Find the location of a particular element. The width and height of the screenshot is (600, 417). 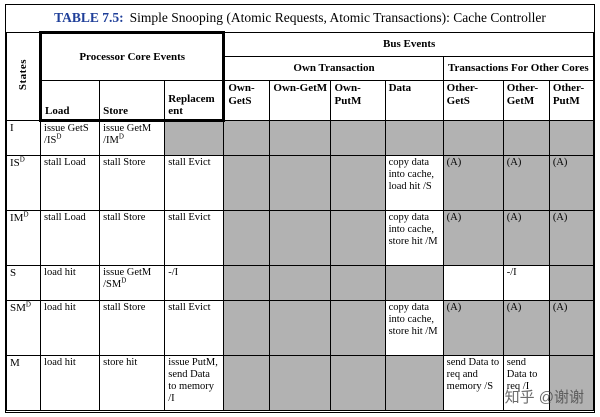

cell-S-replacement: -/I is located at coordinates (194, 283).